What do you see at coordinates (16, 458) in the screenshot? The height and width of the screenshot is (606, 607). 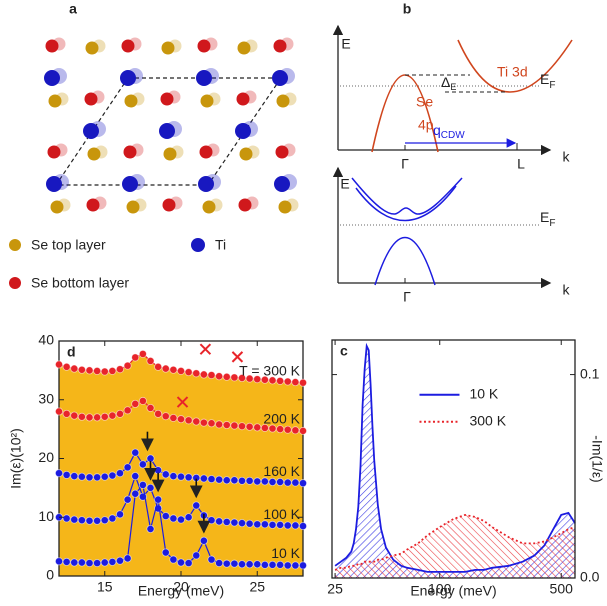 I see `y-axis-label: Im(ε)(10²)` at bounding box center [16, 458].